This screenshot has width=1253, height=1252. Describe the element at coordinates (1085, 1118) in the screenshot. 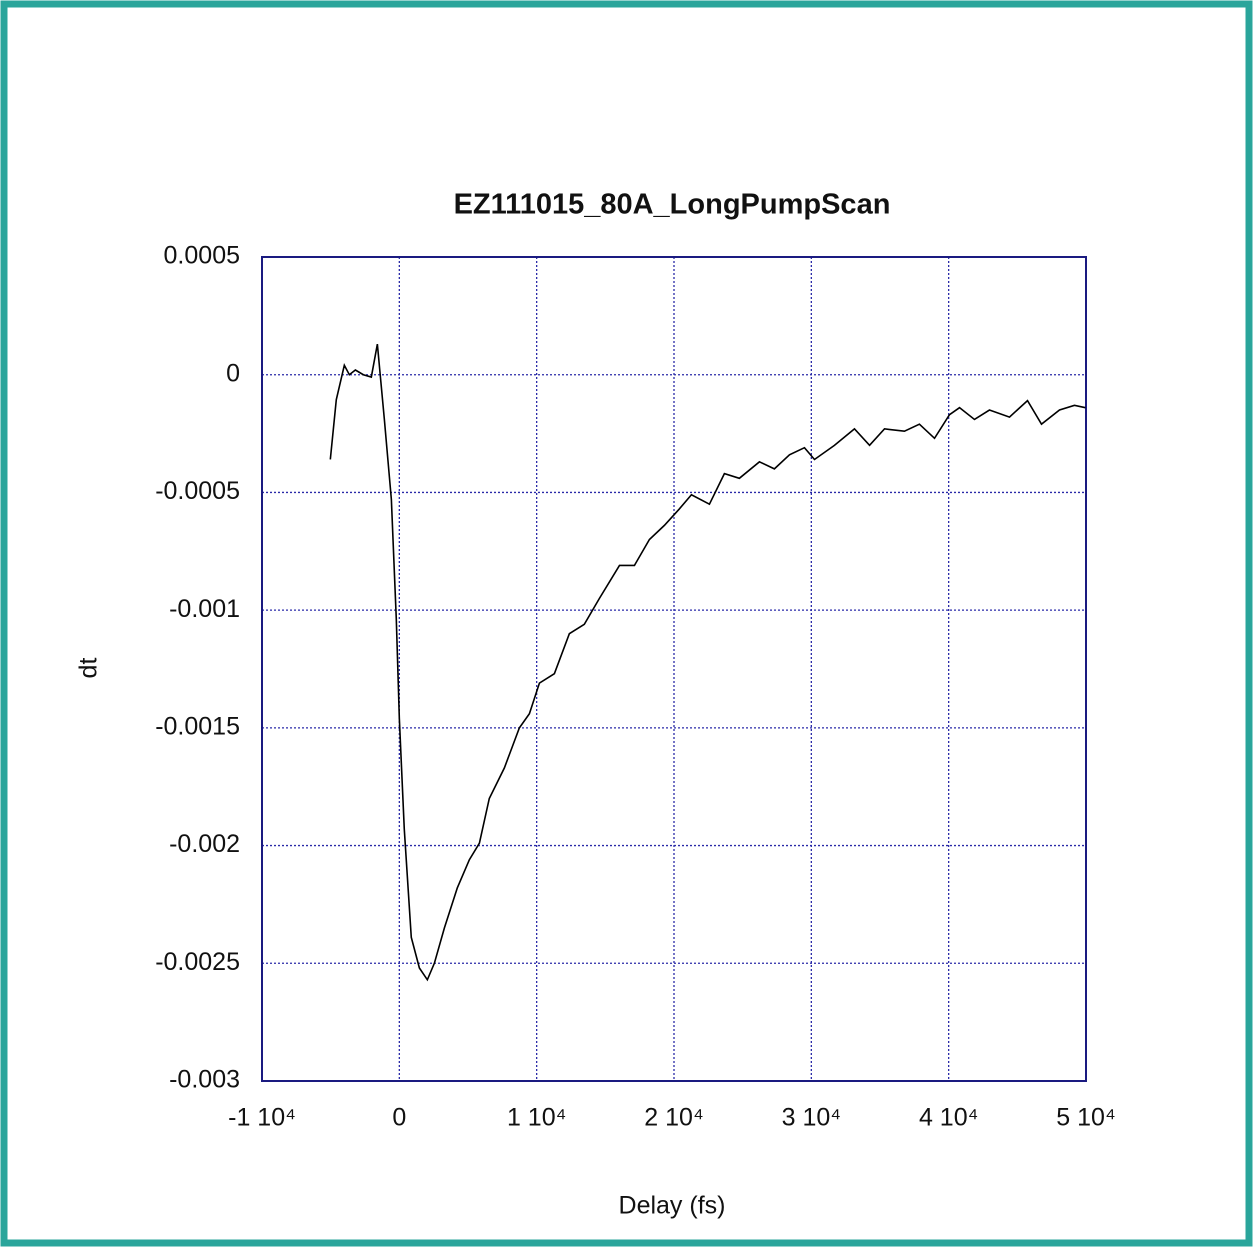

I see `x-tick-label: 5 10⁴` at that location.